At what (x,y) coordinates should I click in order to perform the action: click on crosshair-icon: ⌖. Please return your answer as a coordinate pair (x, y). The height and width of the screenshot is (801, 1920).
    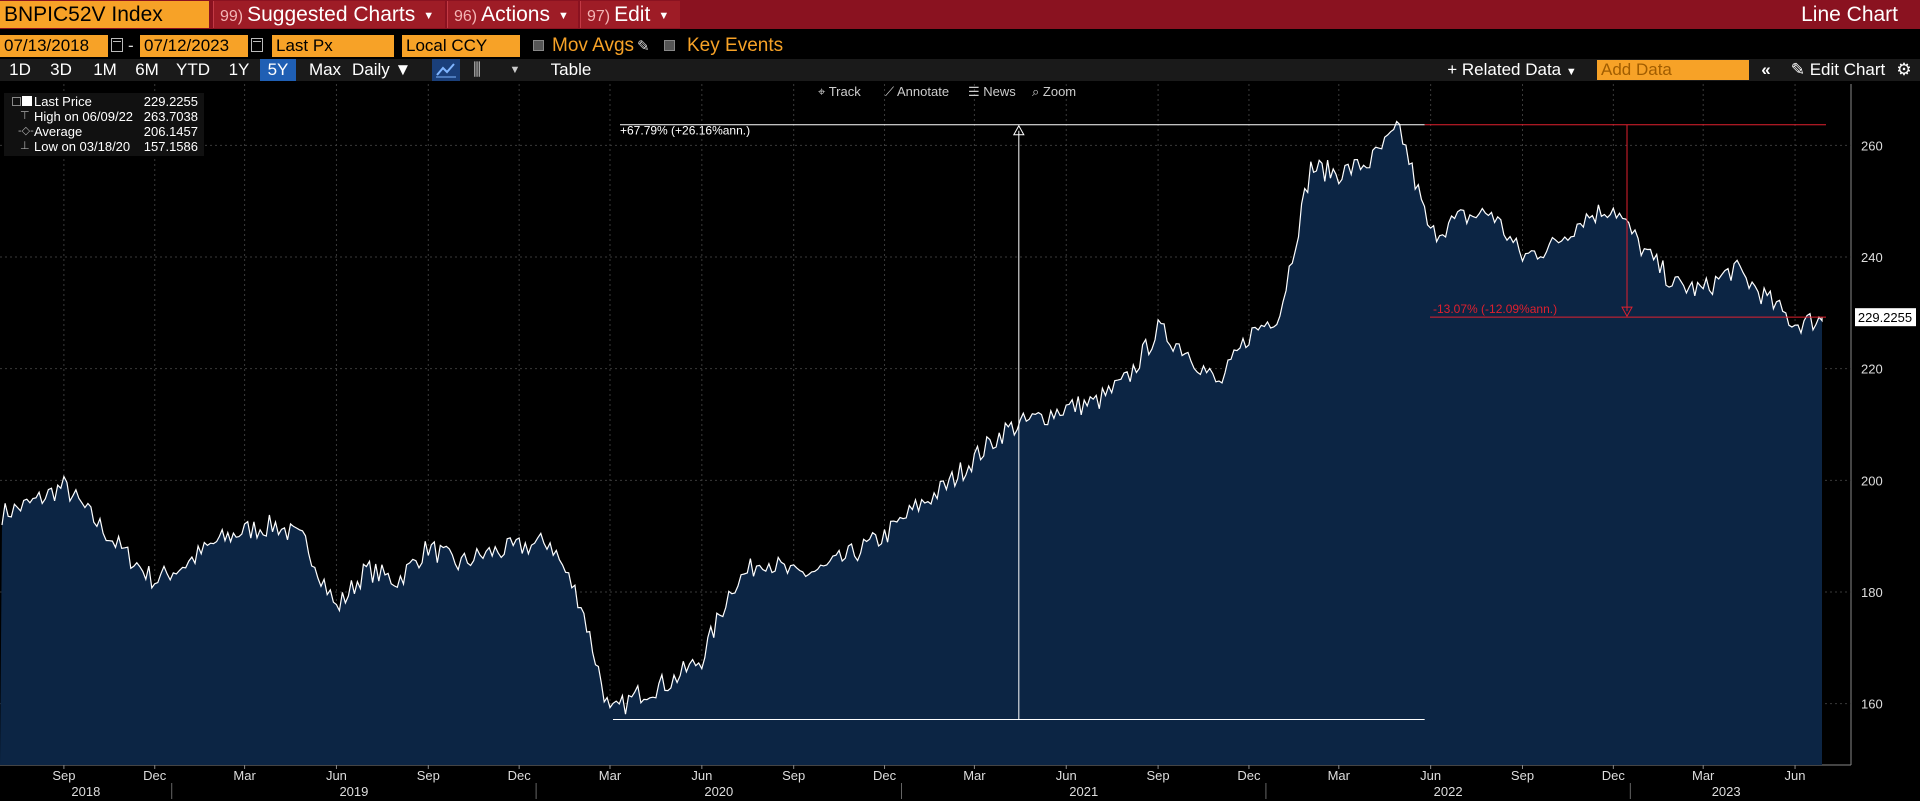
    Looking at the image, I should click on (822, 91).